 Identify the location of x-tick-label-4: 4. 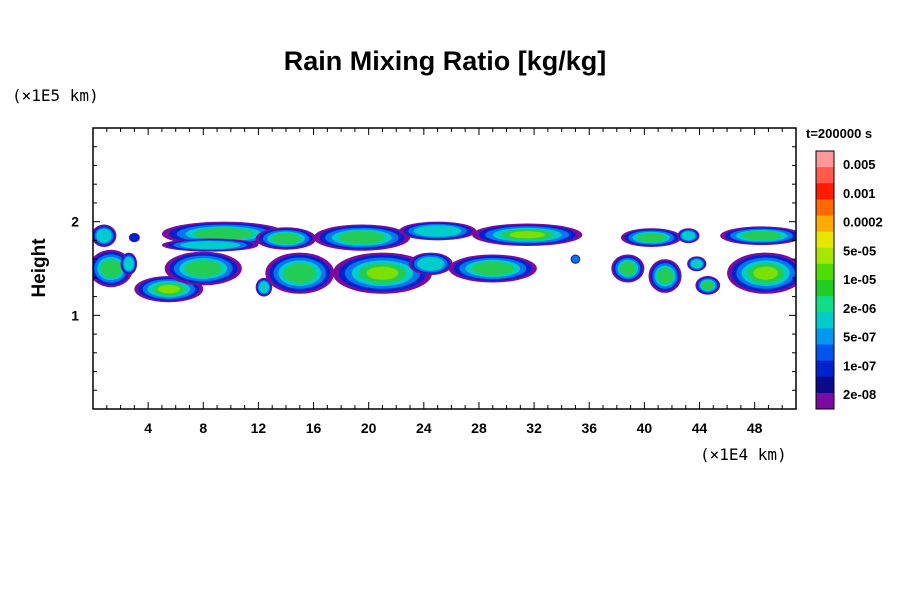
(148, 428).